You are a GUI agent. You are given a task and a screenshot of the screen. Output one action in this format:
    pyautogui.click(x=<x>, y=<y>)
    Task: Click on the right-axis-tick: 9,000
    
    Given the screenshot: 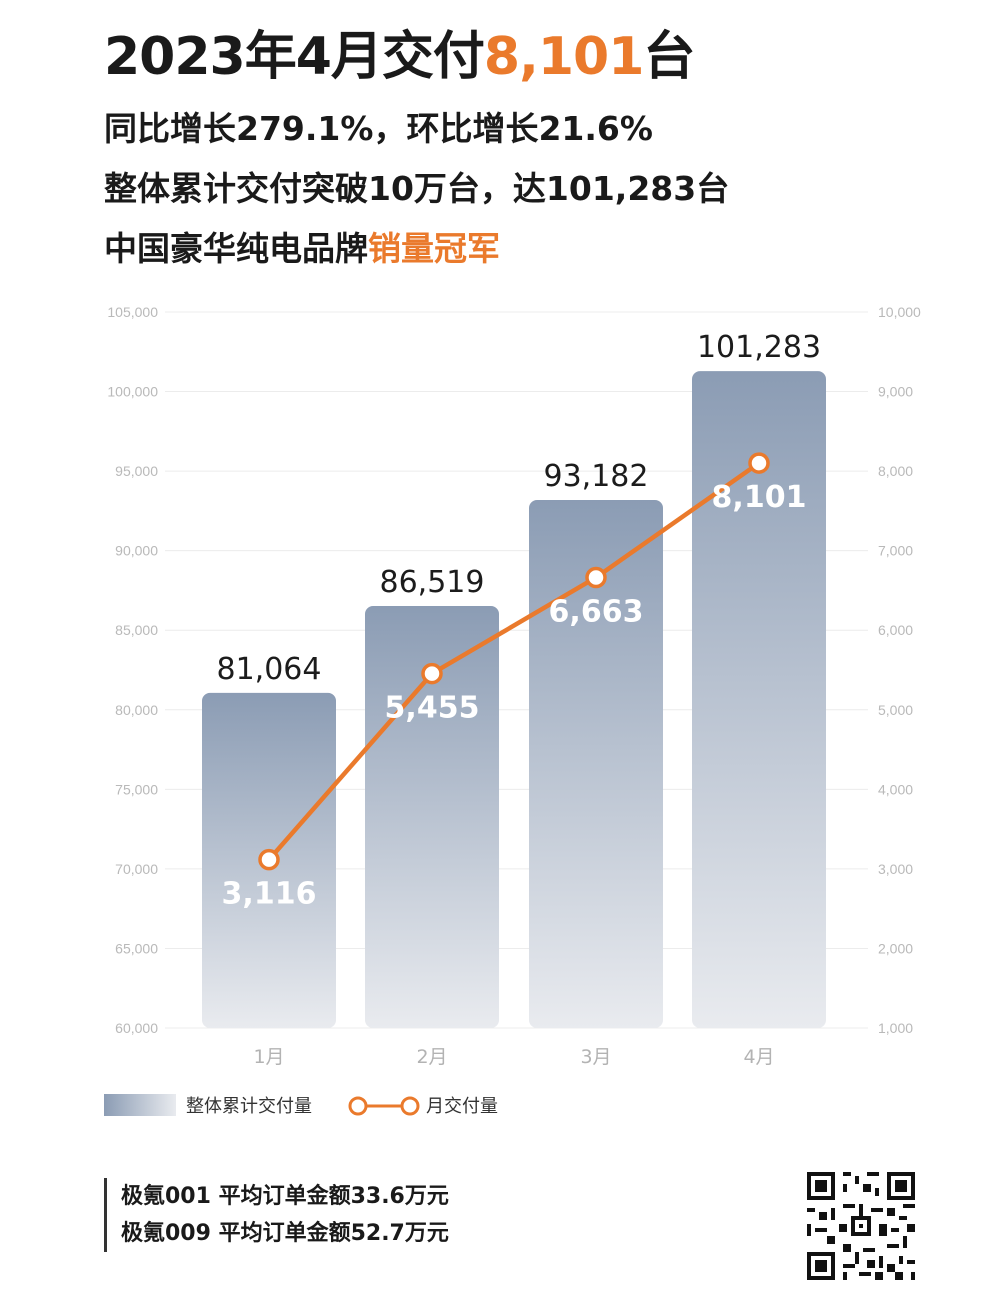 What is the action you would take?
    pyautogui.click(x=895, y=392)
    